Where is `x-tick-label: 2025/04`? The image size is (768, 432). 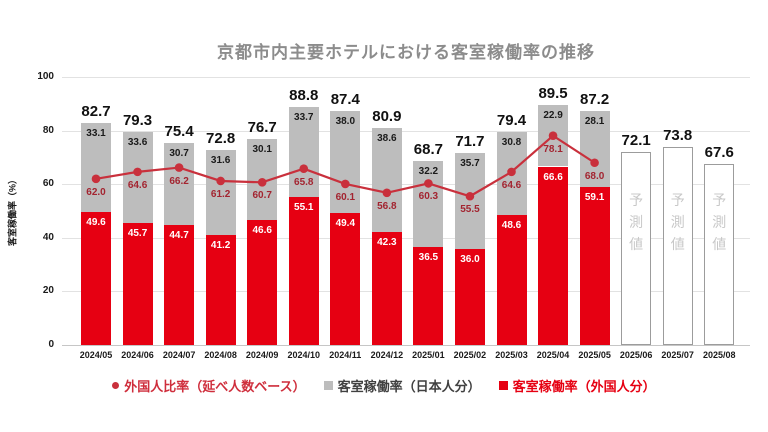
x-tick-label: 2025/04 is located at coordinates (553, 355).